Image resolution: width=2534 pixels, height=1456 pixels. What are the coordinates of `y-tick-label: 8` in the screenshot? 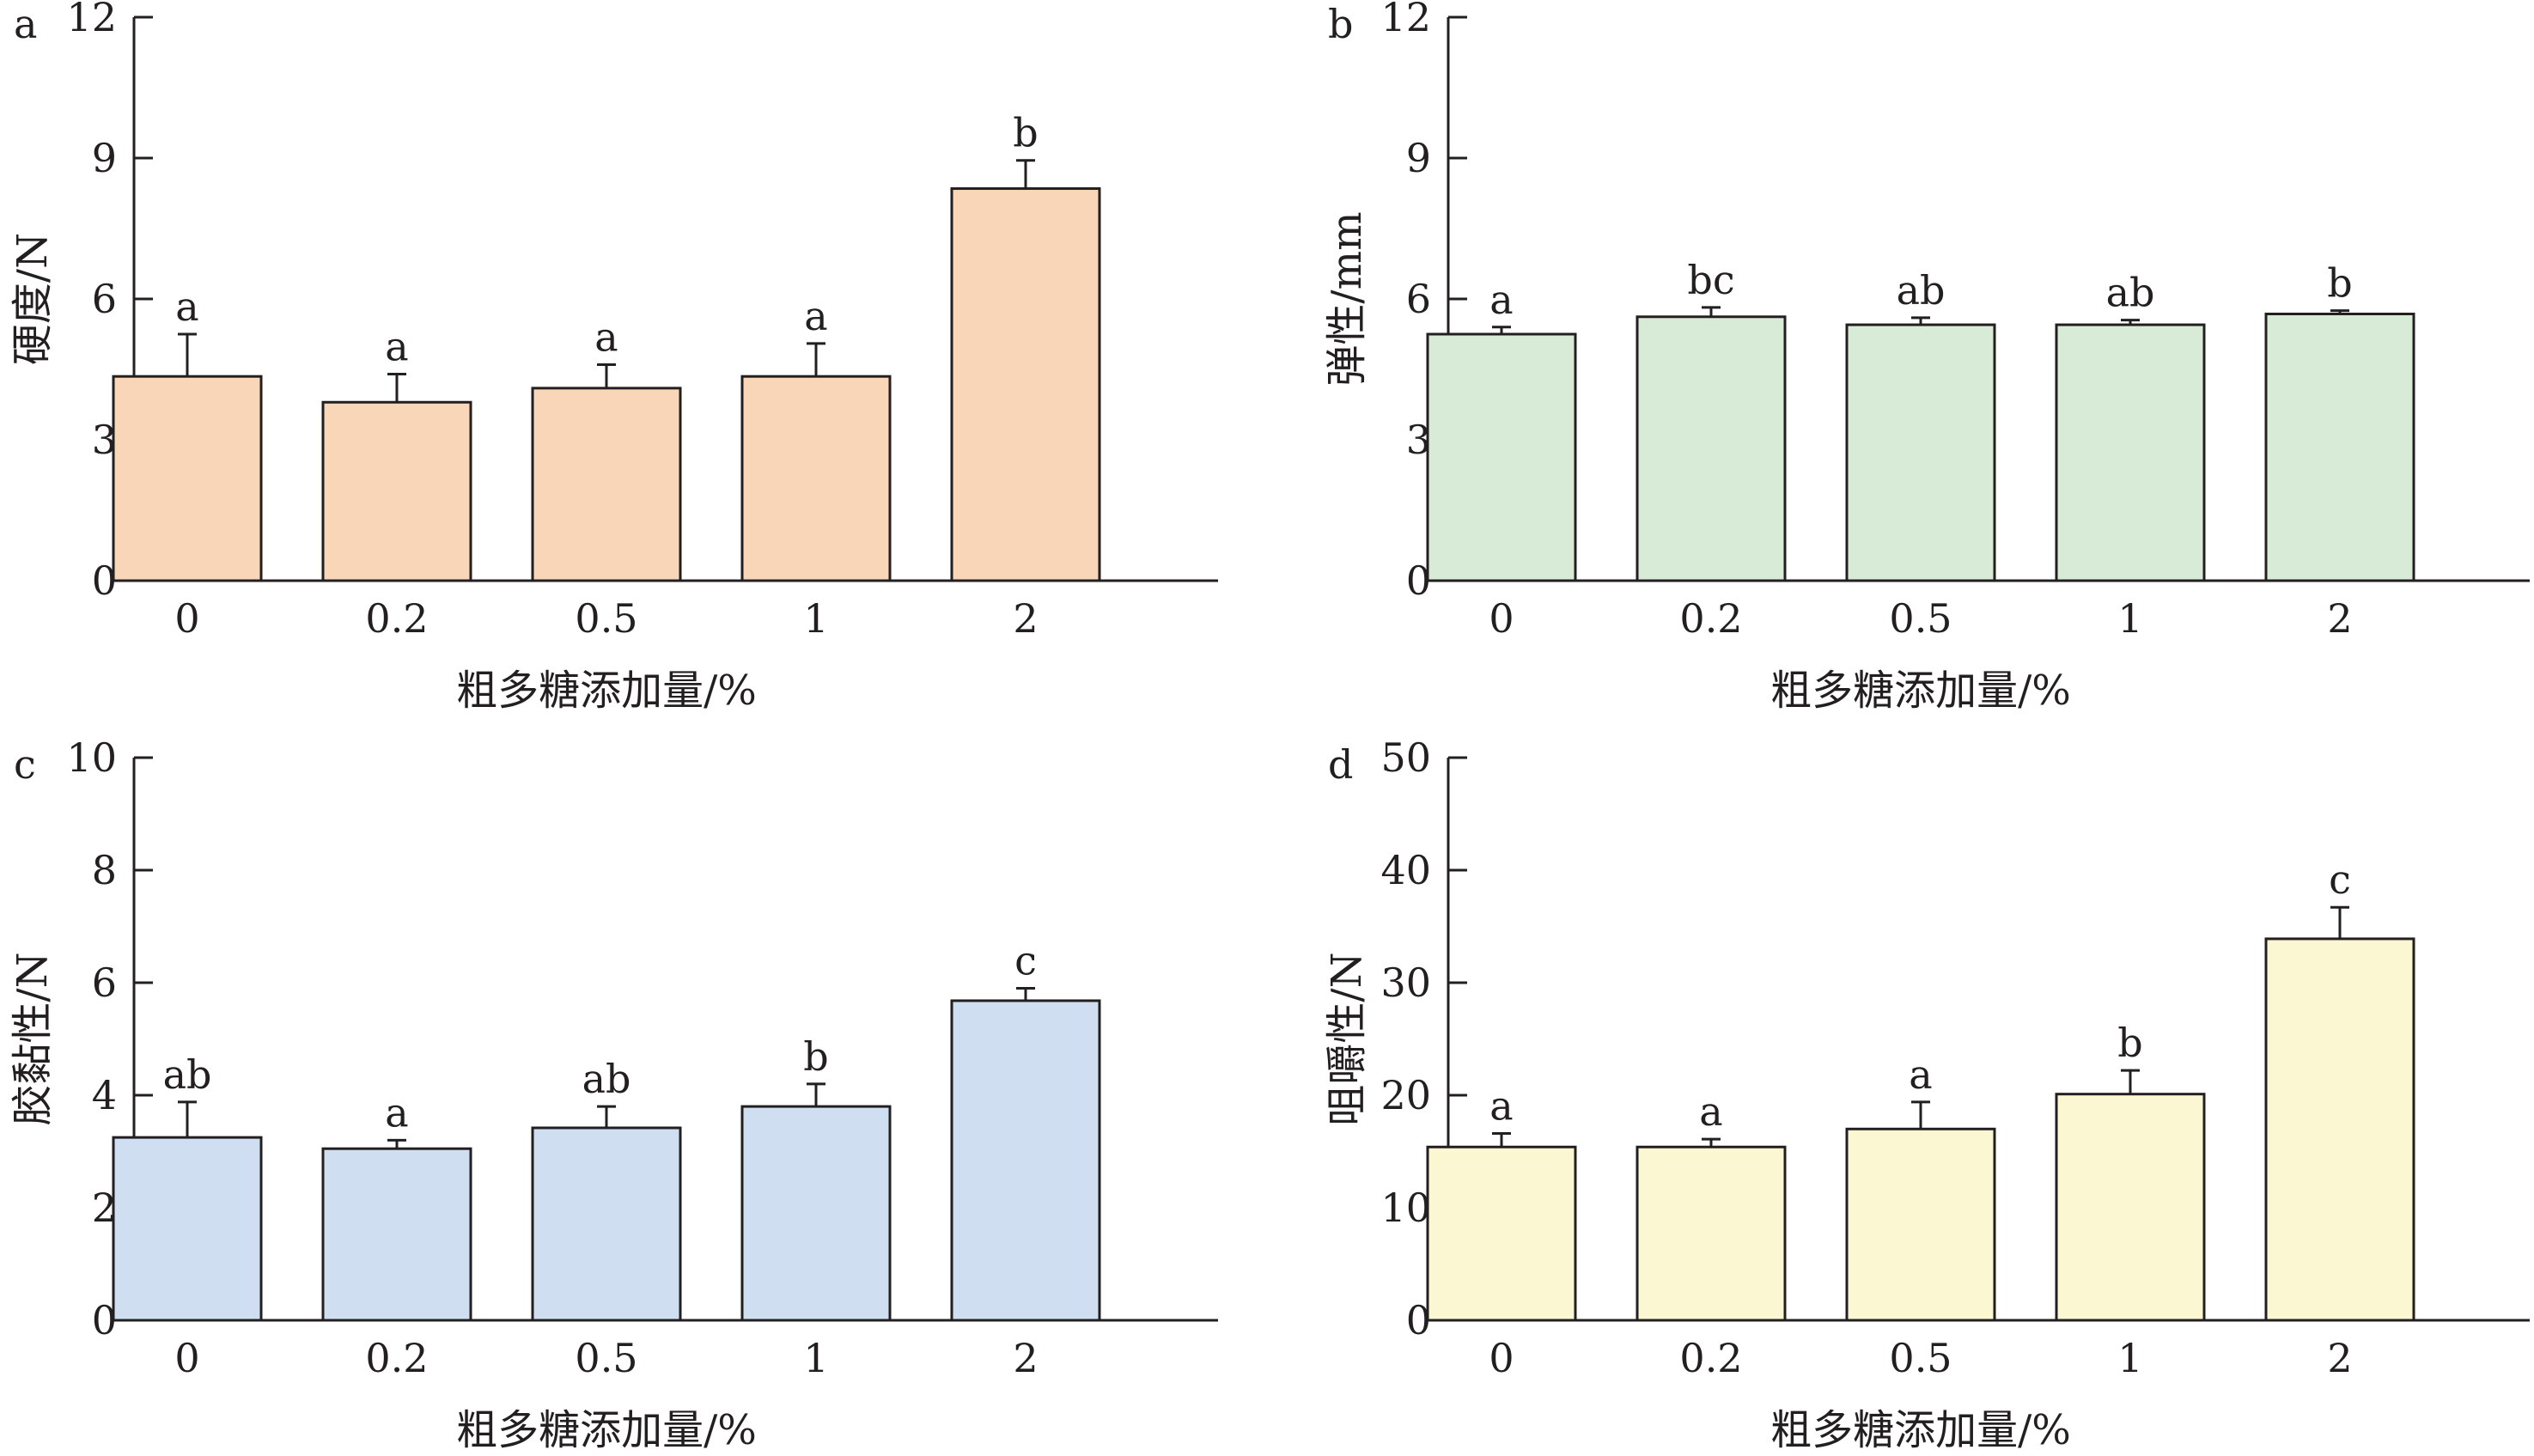 It's located at (104, 870).